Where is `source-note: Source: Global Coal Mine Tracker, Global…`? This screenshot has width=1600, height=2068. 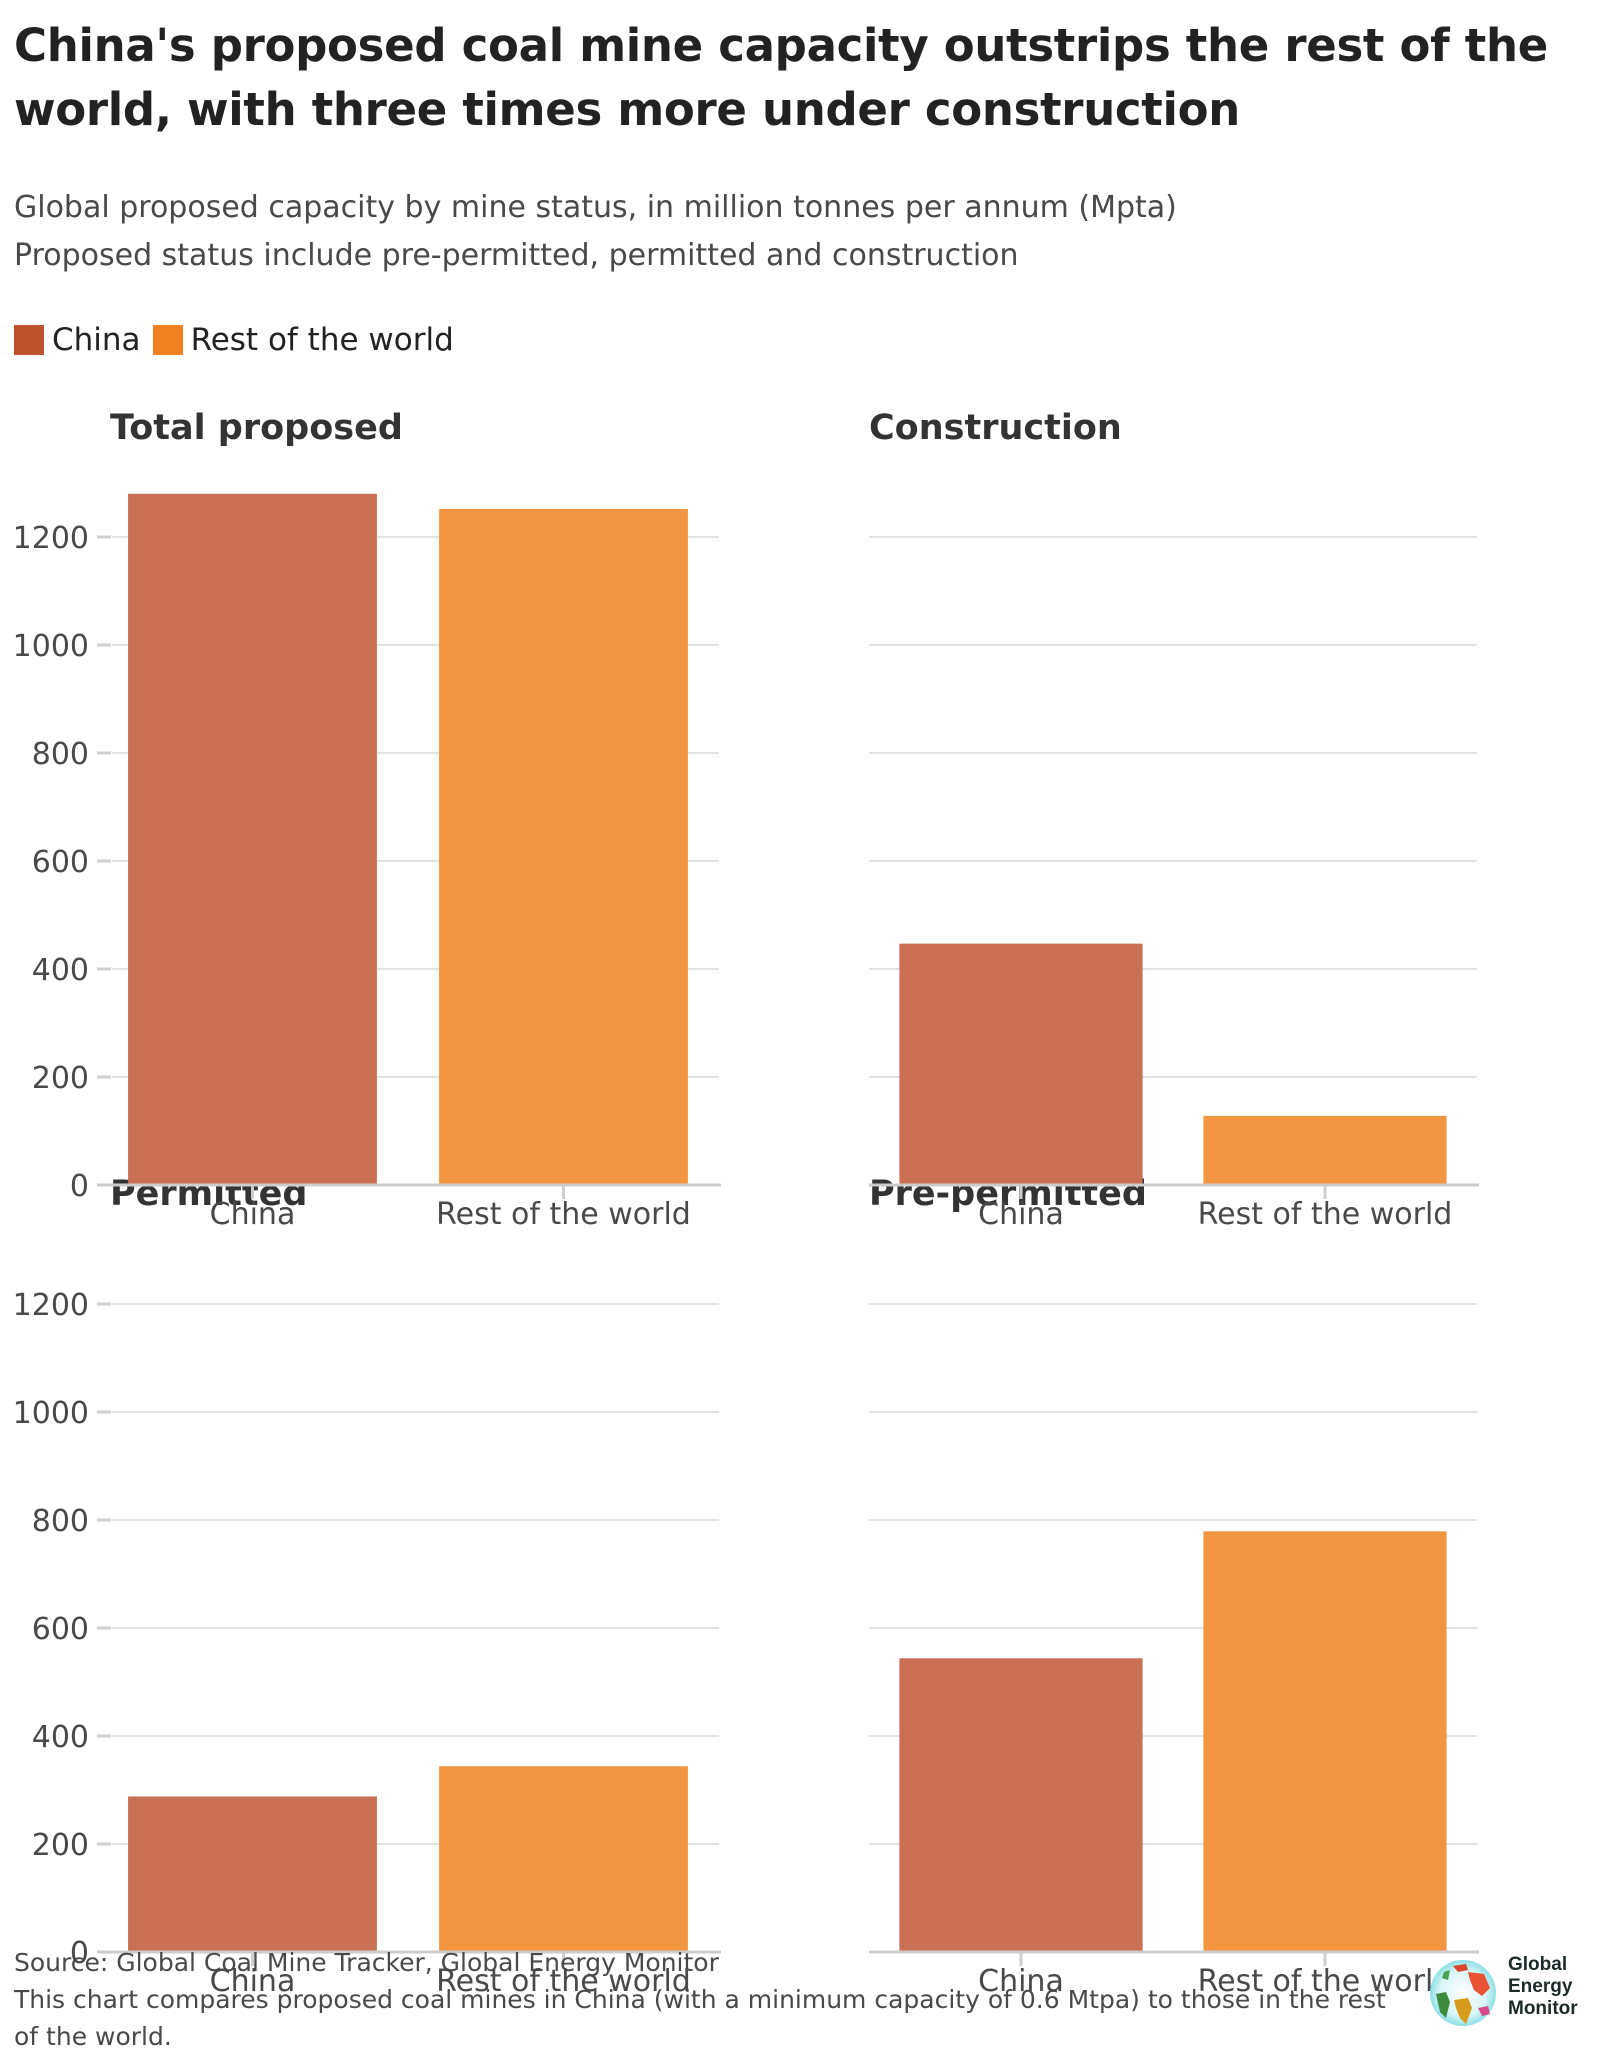
source-note: Source: Global Coal Mine Tracker, Global… is located at coordinates (366, 1962).